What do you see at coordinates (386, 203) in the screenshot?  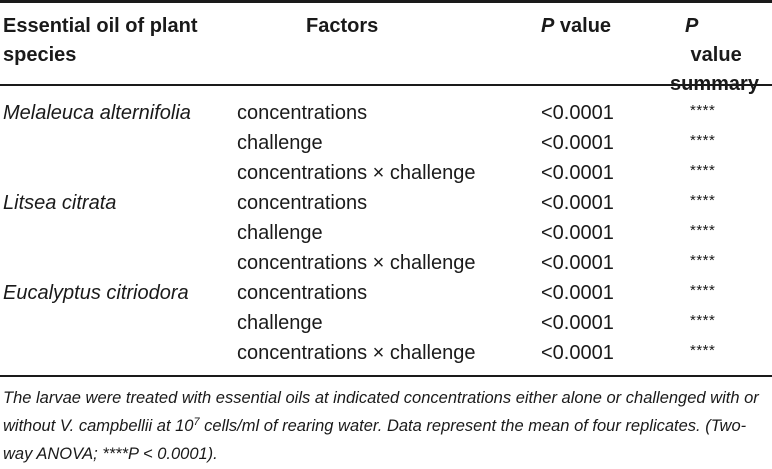 I see `table-row: Litsea citrata concentrations <0.0001 ****` at bounding box center [386, 203].